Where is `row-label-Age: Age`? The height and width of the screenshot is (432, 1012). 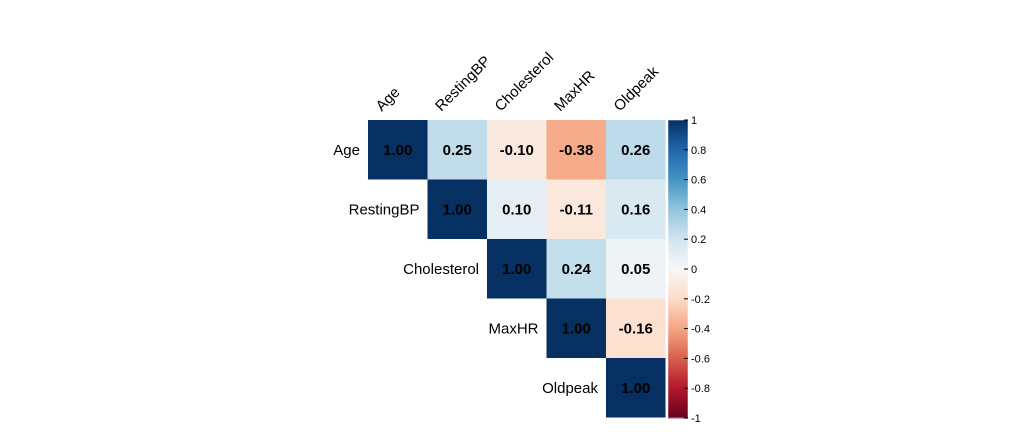 row-label-Age: Age is located at coordinates (346, 150).